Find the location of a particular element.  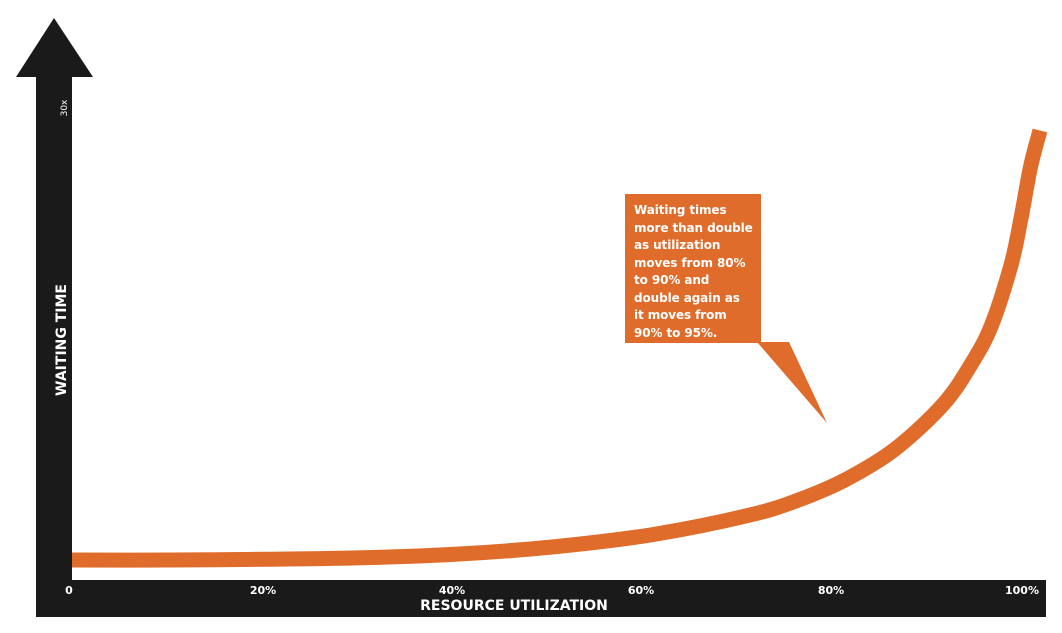

x-tick-labels: 0 20% 40% 60% 80% 100% is located at coordinates (552, 590).